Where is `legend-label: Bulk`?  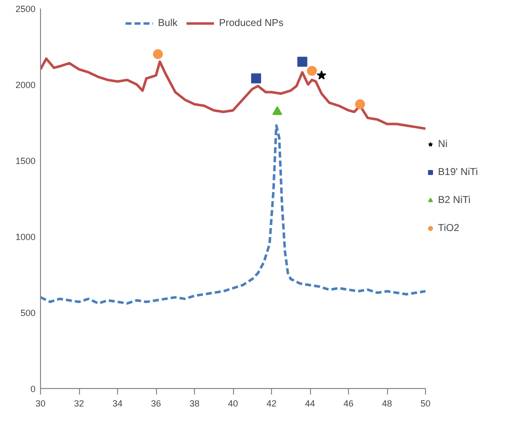
legend-label: Bulk is located at coordinates (168, 23).